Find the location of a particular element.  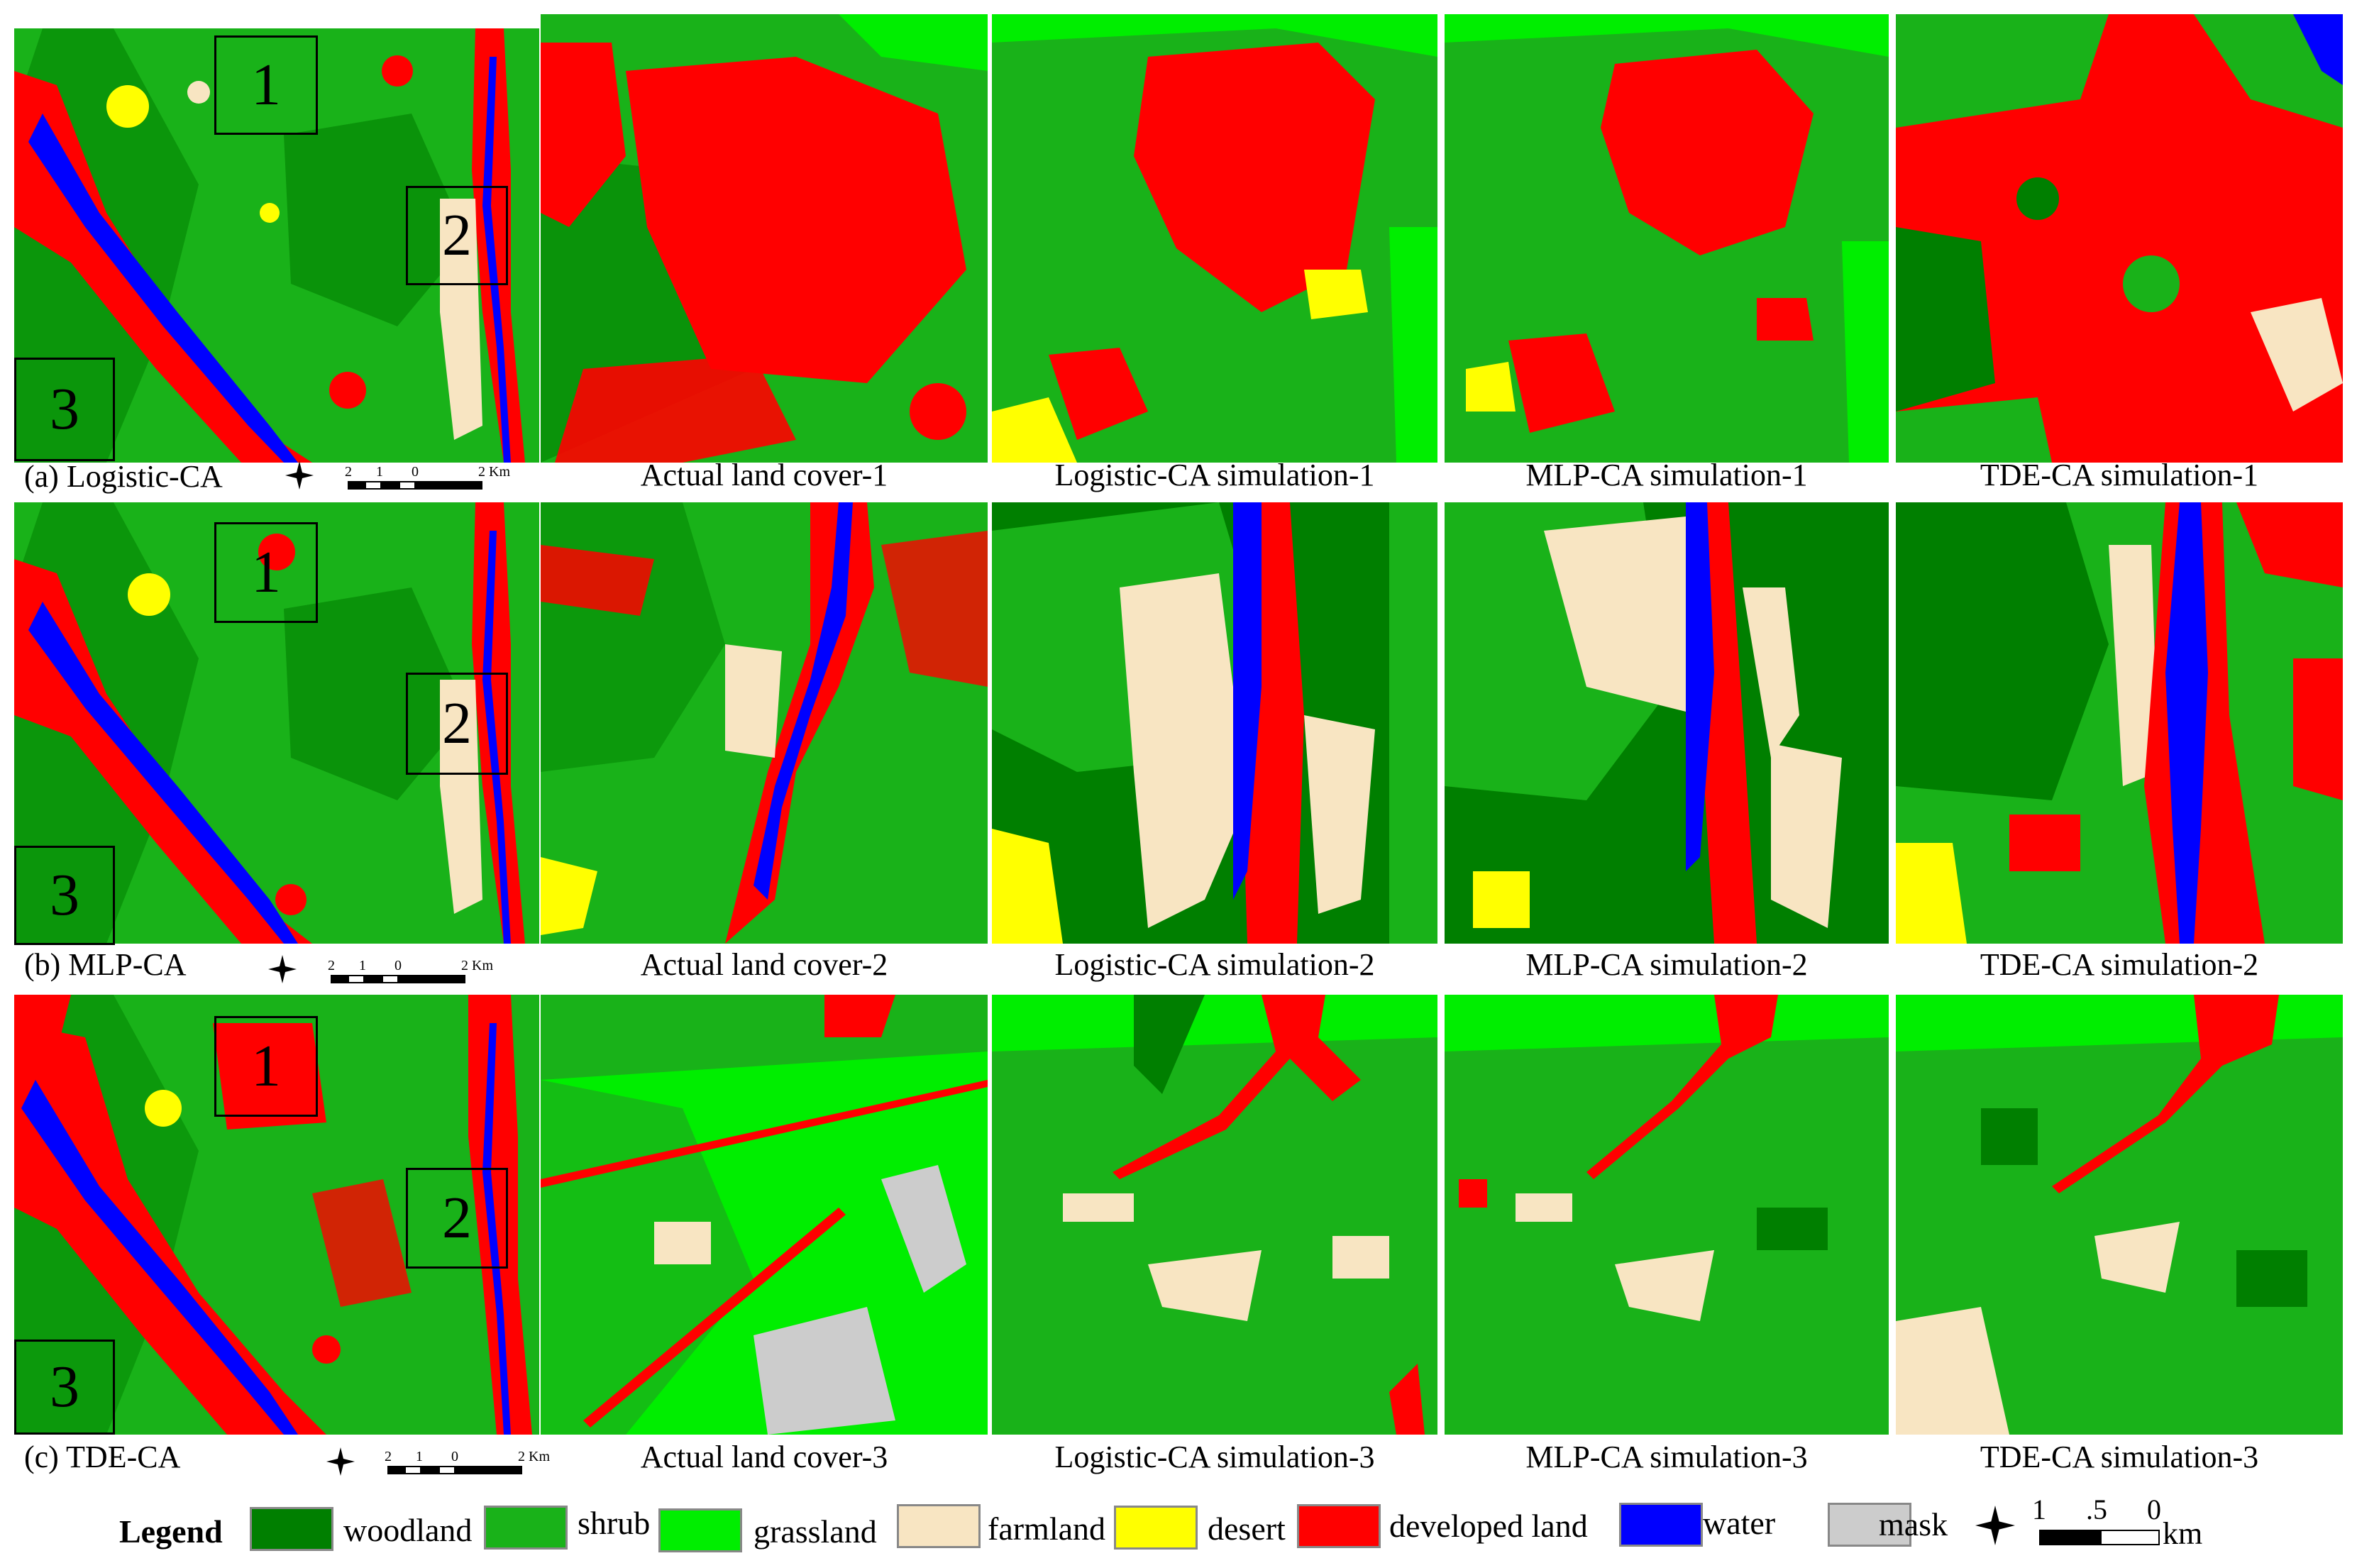

legend-swatch-woodland is located at coordinates (291, 1529).